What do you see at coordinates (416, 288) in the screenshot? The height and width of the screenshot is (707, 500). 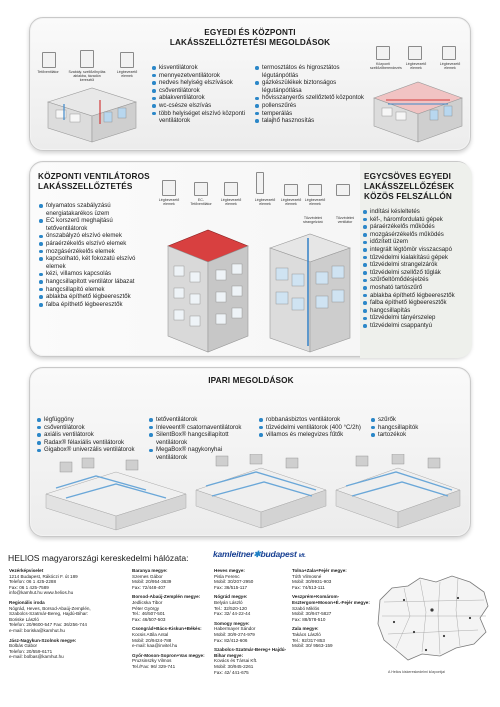 I see `list-item: mosható tartószűrő` at bounding box center [416, 288].